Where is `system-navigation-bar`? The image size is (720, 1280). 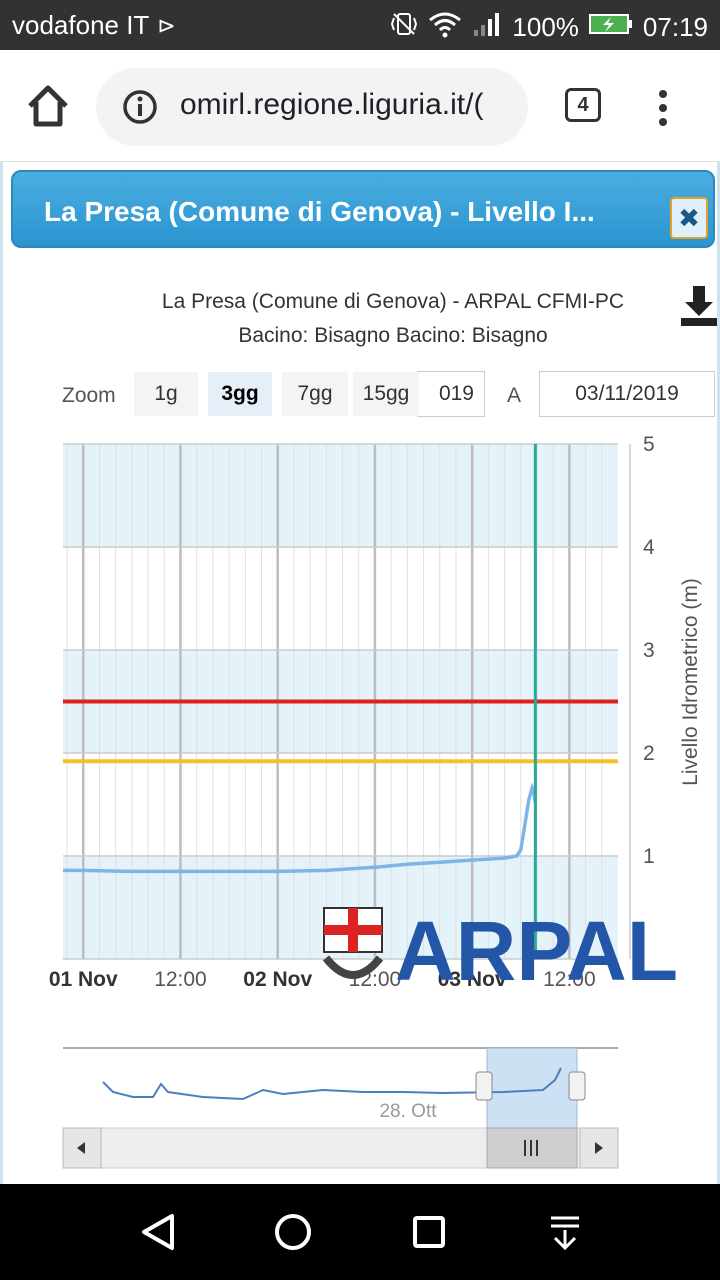
system-navigation-bar is located at coordinates (360, 1232).